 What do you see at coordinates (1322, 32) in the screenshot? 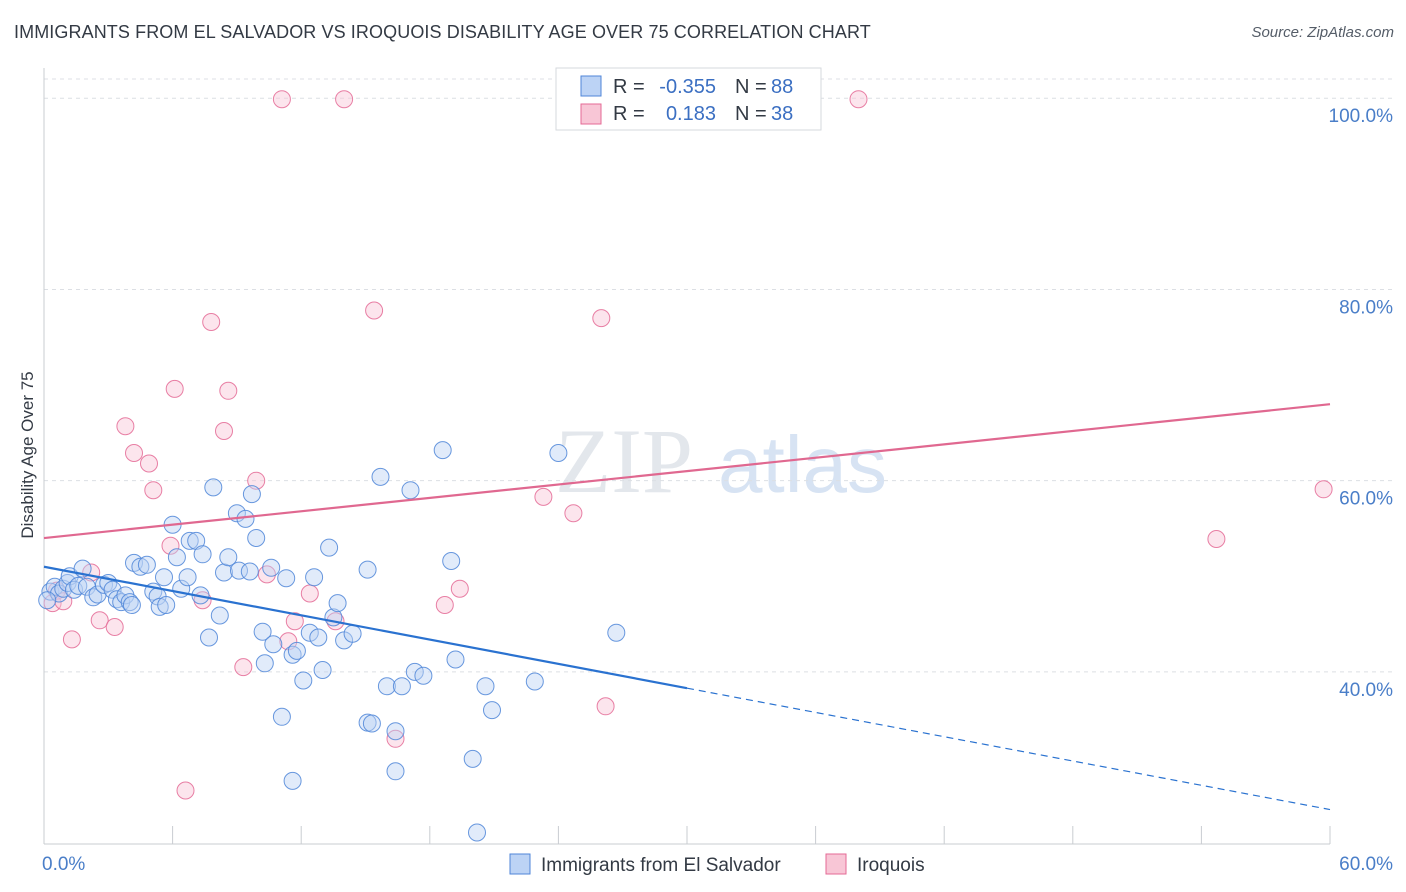
I see `source-credit: Source: ZipAtlas.com` at bounding box center [1322, 32].